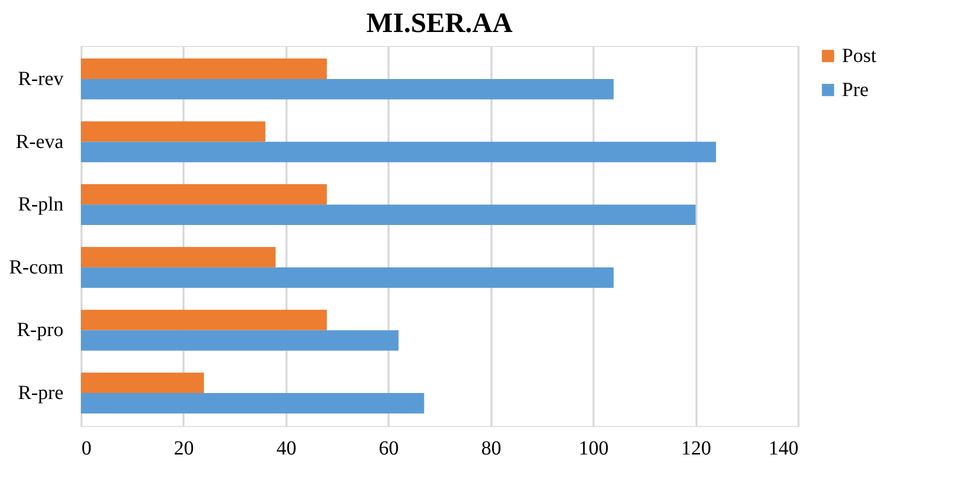 This screenshot has height=497, width=968. What do you see at coordinates (36, 267) in the screenshot?
I see `y-tick-label: R-com` at bounding box center [36, 267].